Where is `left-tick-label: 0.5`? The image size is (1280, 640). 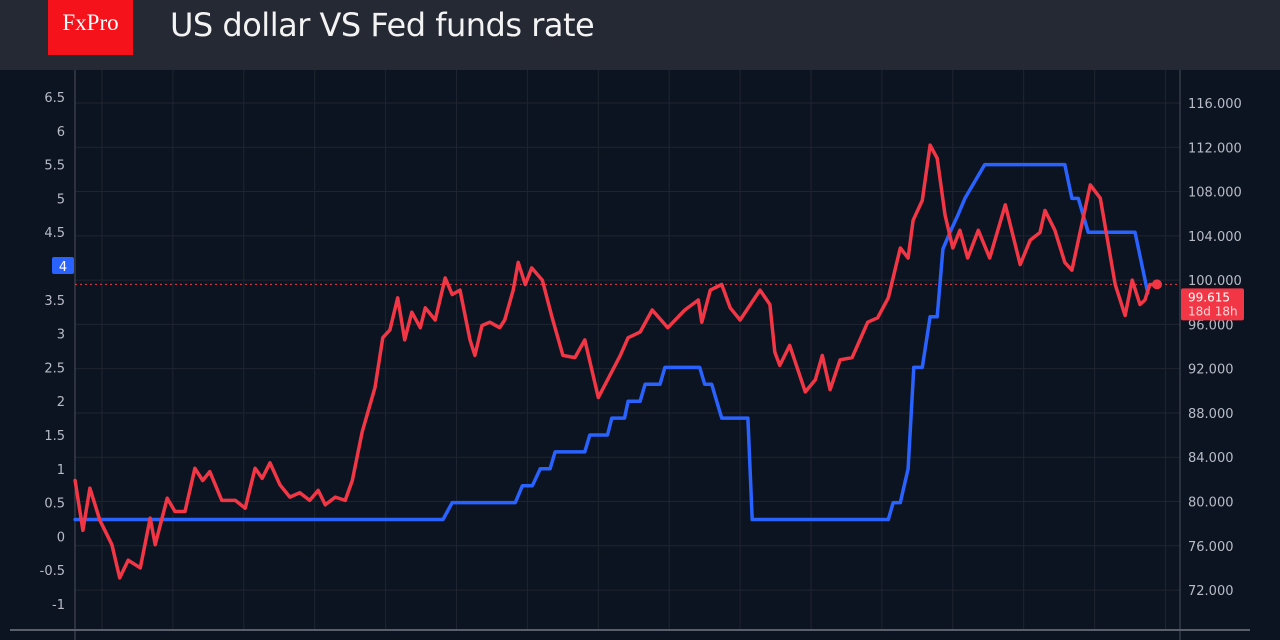 left-tick-label: 0.5 is located at coordinates (54, 504).